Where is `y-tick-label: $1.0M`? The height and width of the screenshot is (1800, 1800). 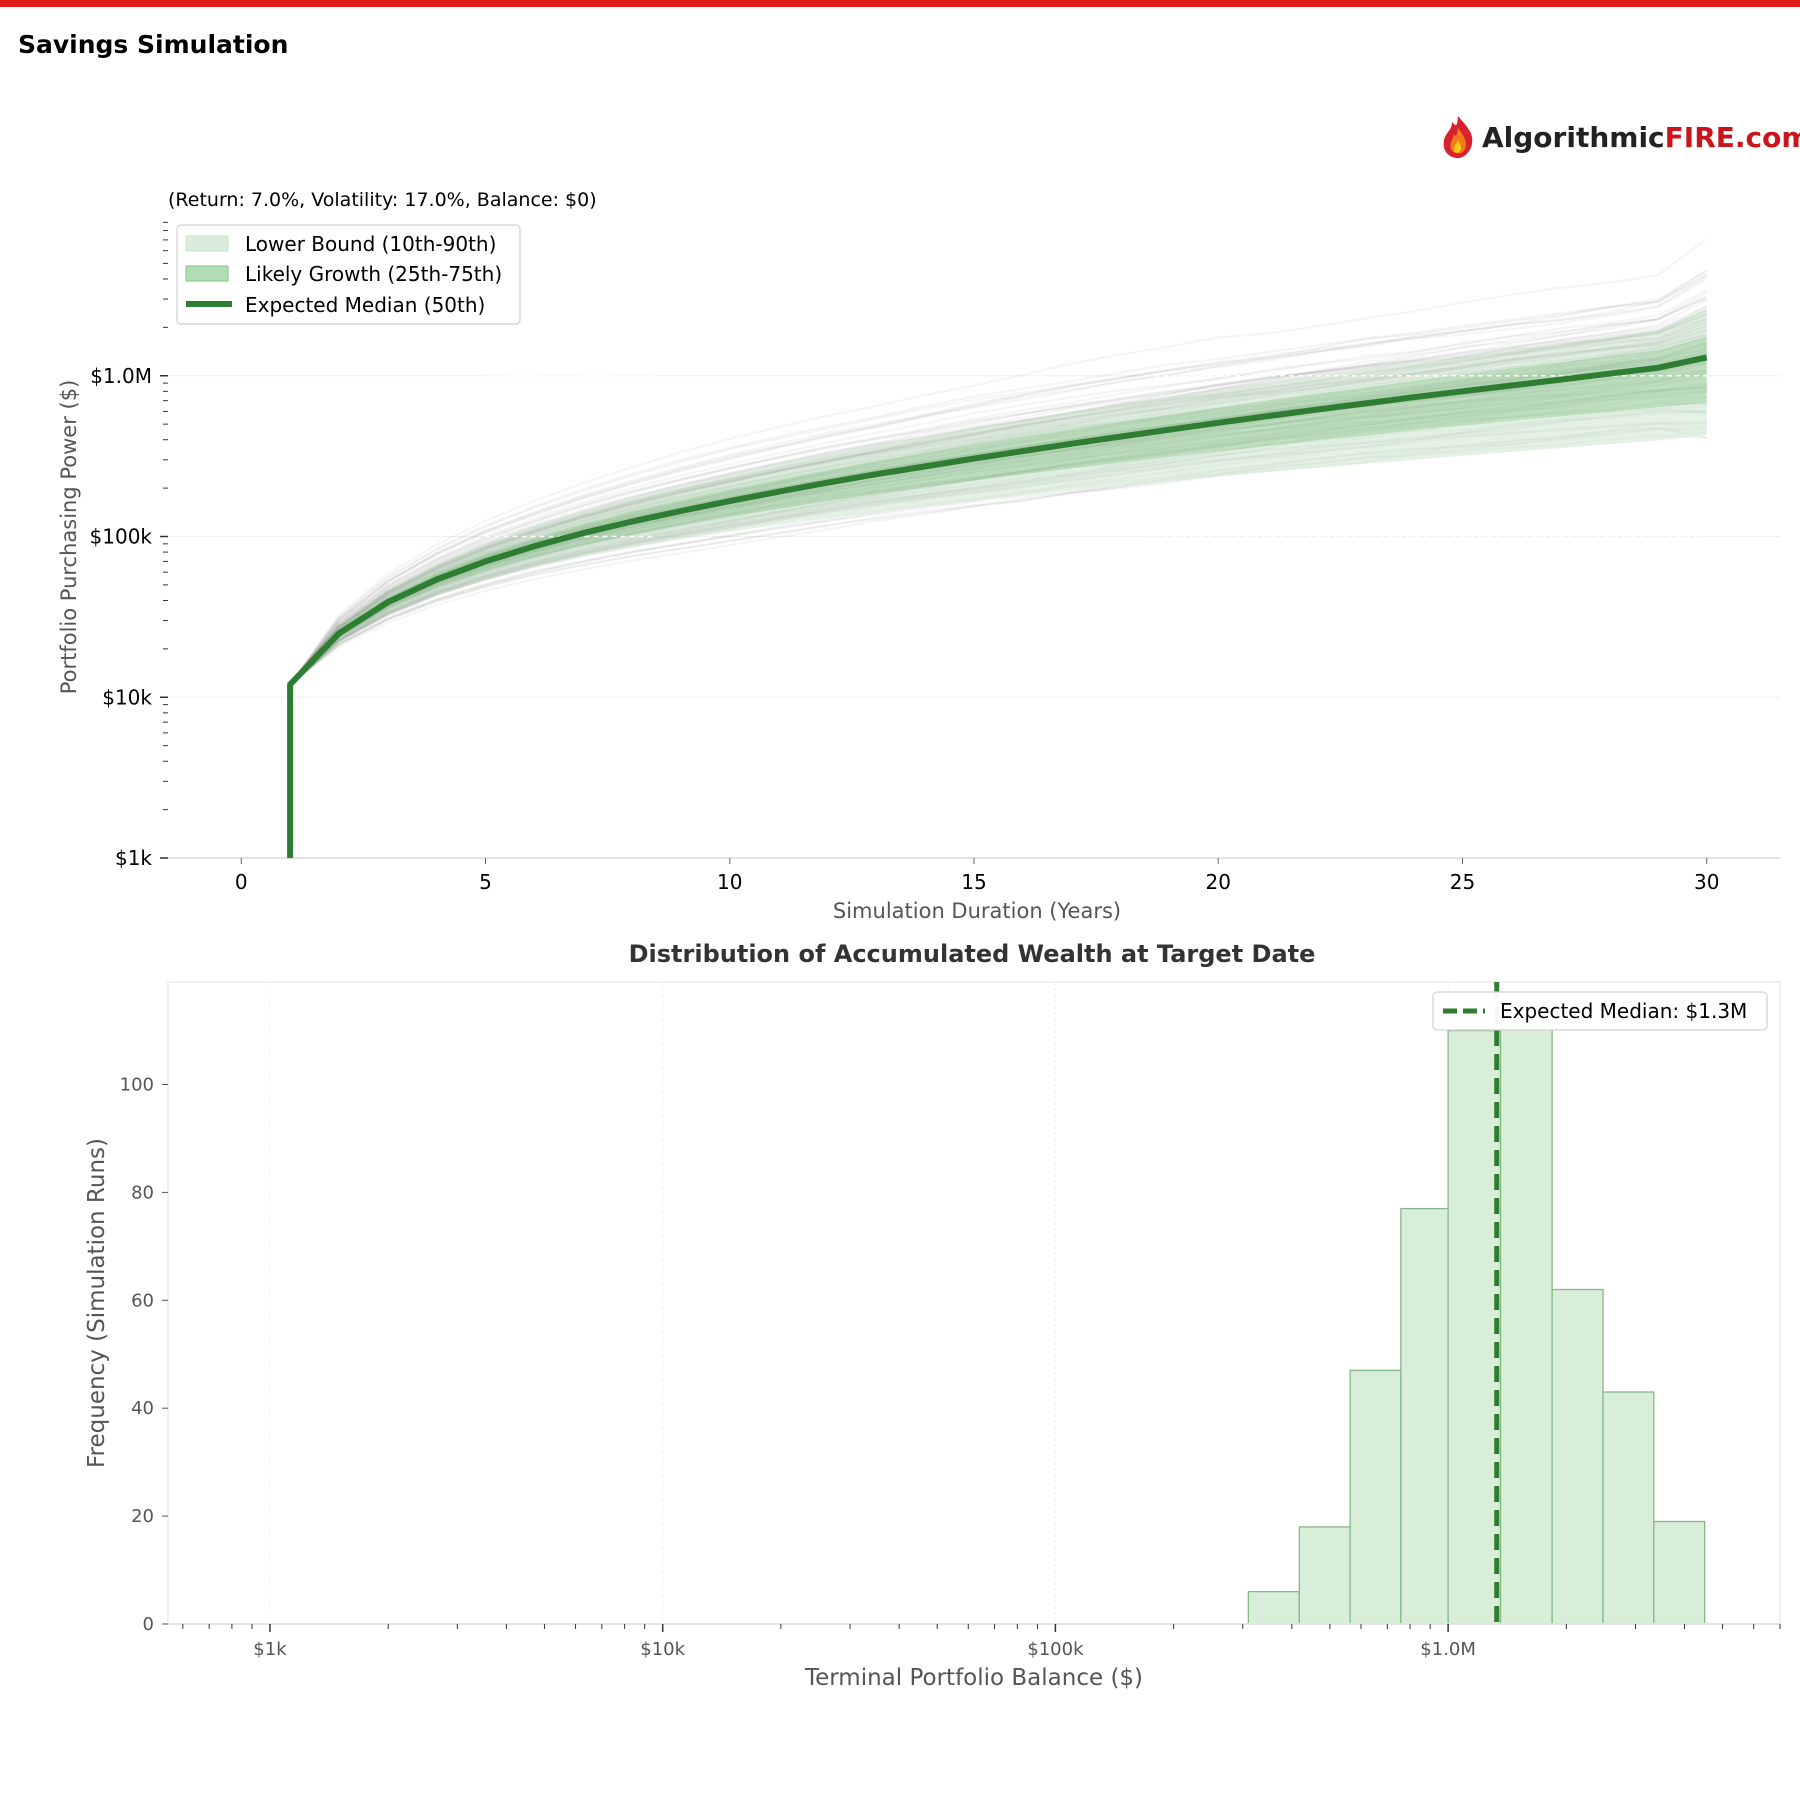 y-tick-label: $1.0M is located at coordinates (121, 376).